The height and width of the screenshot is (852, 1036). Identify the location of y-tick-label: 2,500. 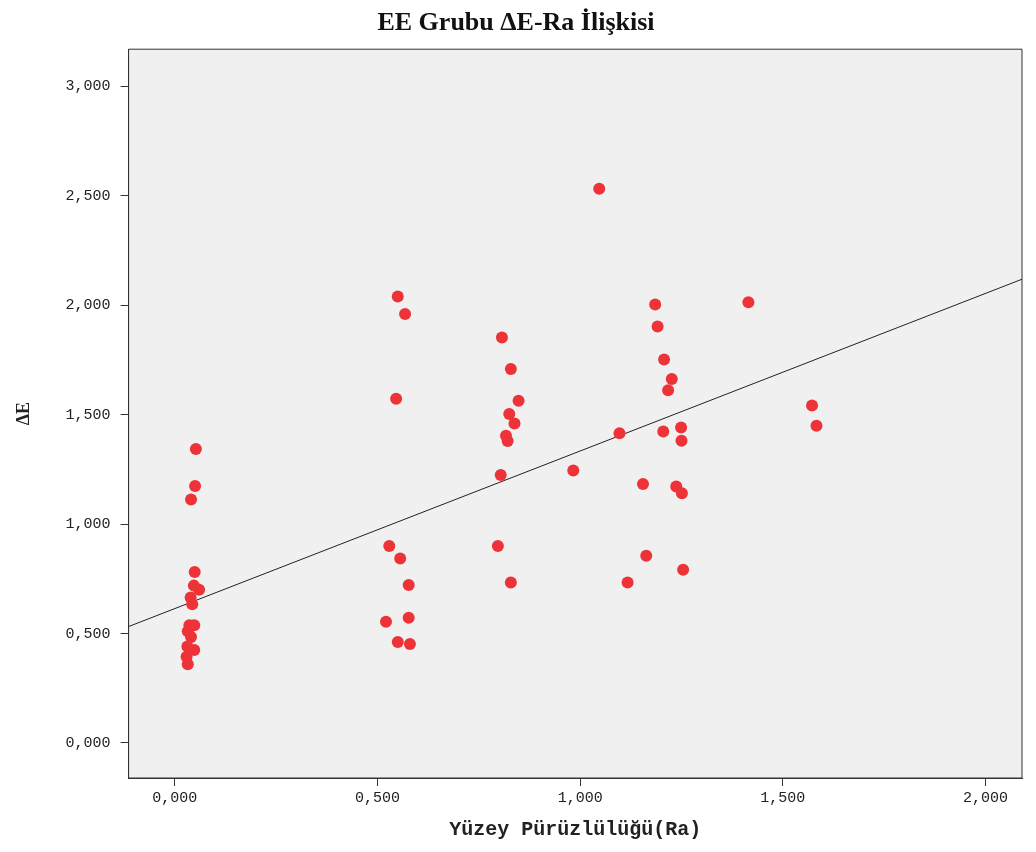
(88, 196).